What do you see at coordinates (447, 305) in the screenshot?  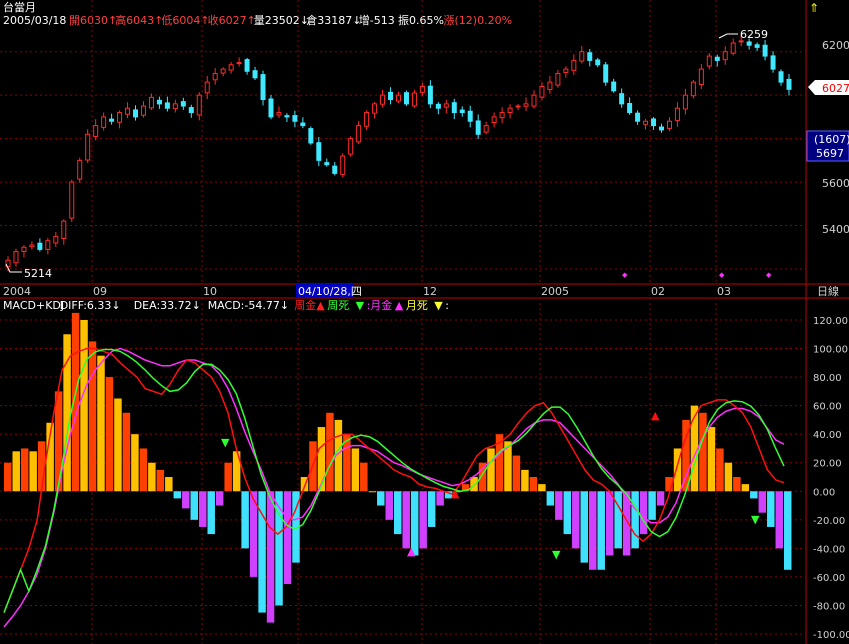 I see `legend-item: :` at bounding box center [447, 305].